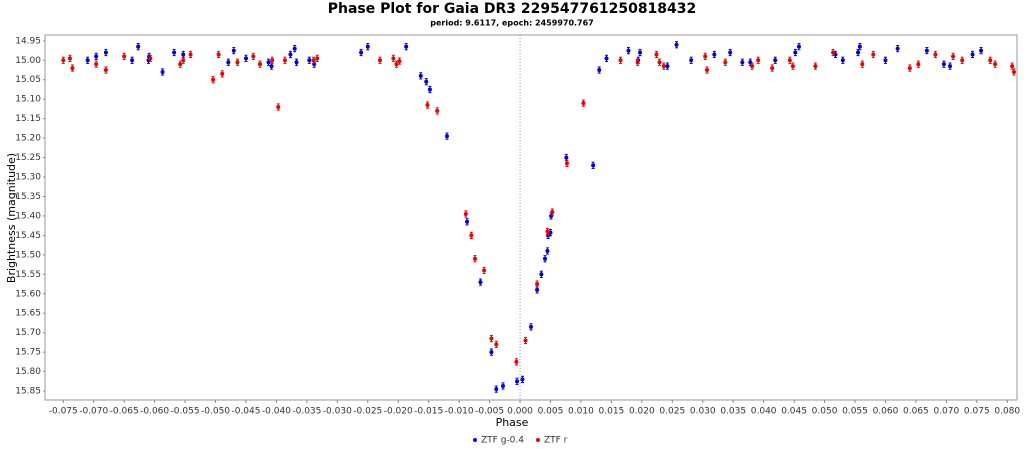 This screenshot has height=449, width=1024. Describe the element at coordinates (825, 412) in the screenshot. I see `x-tick-label: 0.050` at that location.